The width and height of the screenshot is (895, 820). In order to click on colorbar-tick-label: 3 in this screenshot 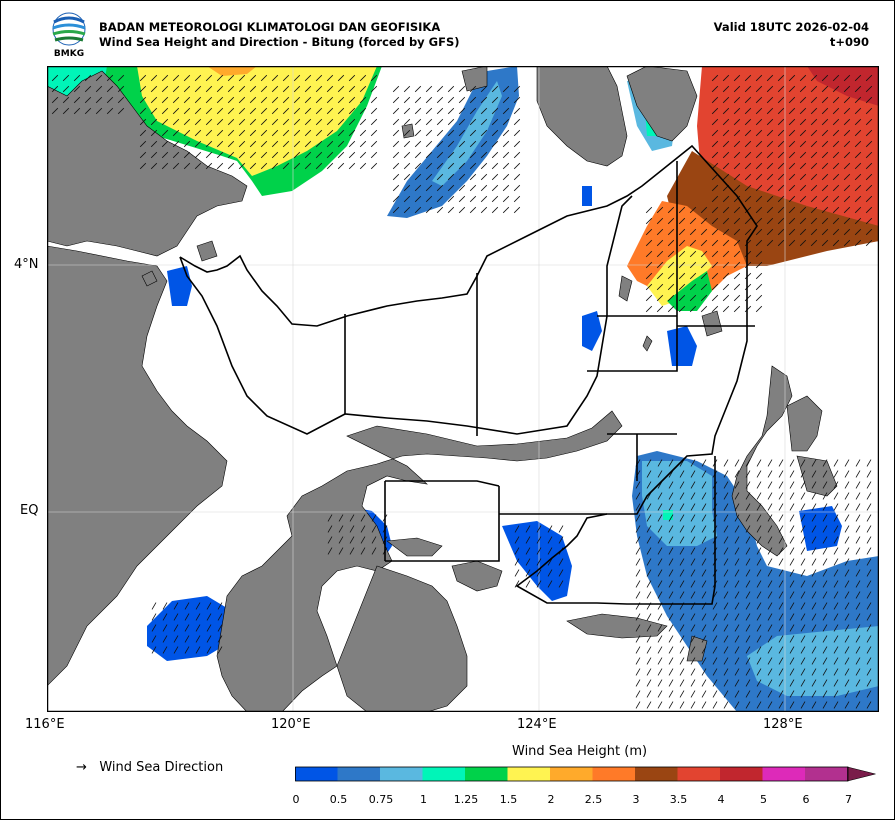, I will do `click(636, 799)`.